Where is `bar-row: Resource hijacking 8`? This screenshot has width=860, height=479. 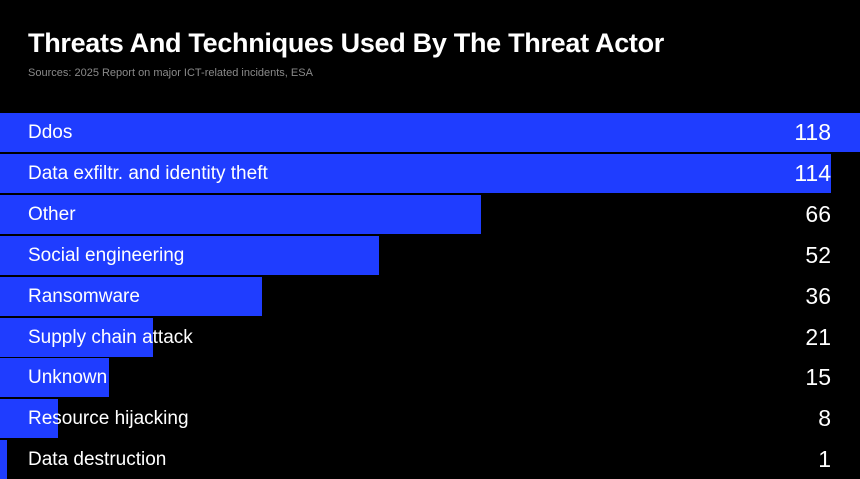 bar-row: Resource hijacking 8 is located at coordinates (430, 419).